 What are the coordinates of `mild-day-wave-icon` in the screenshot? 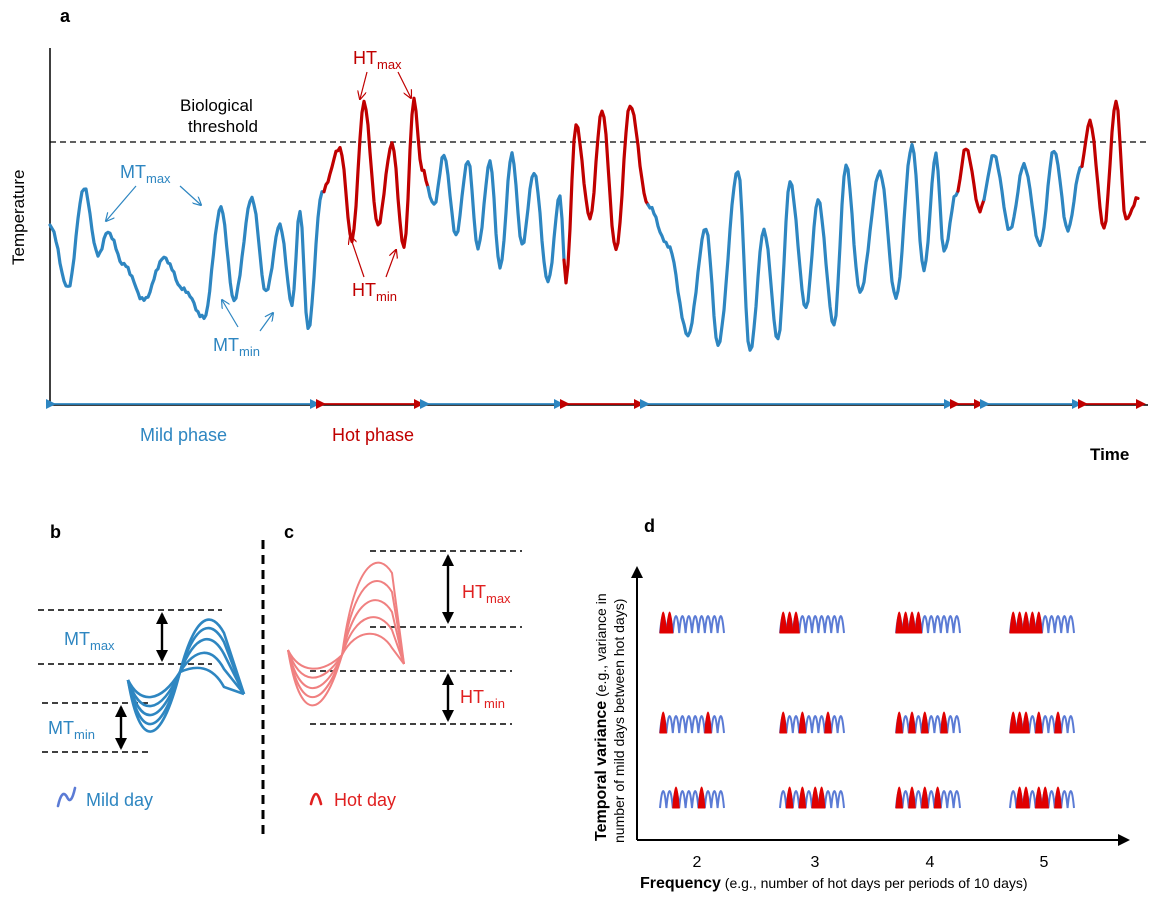 It's located at (66, 797).